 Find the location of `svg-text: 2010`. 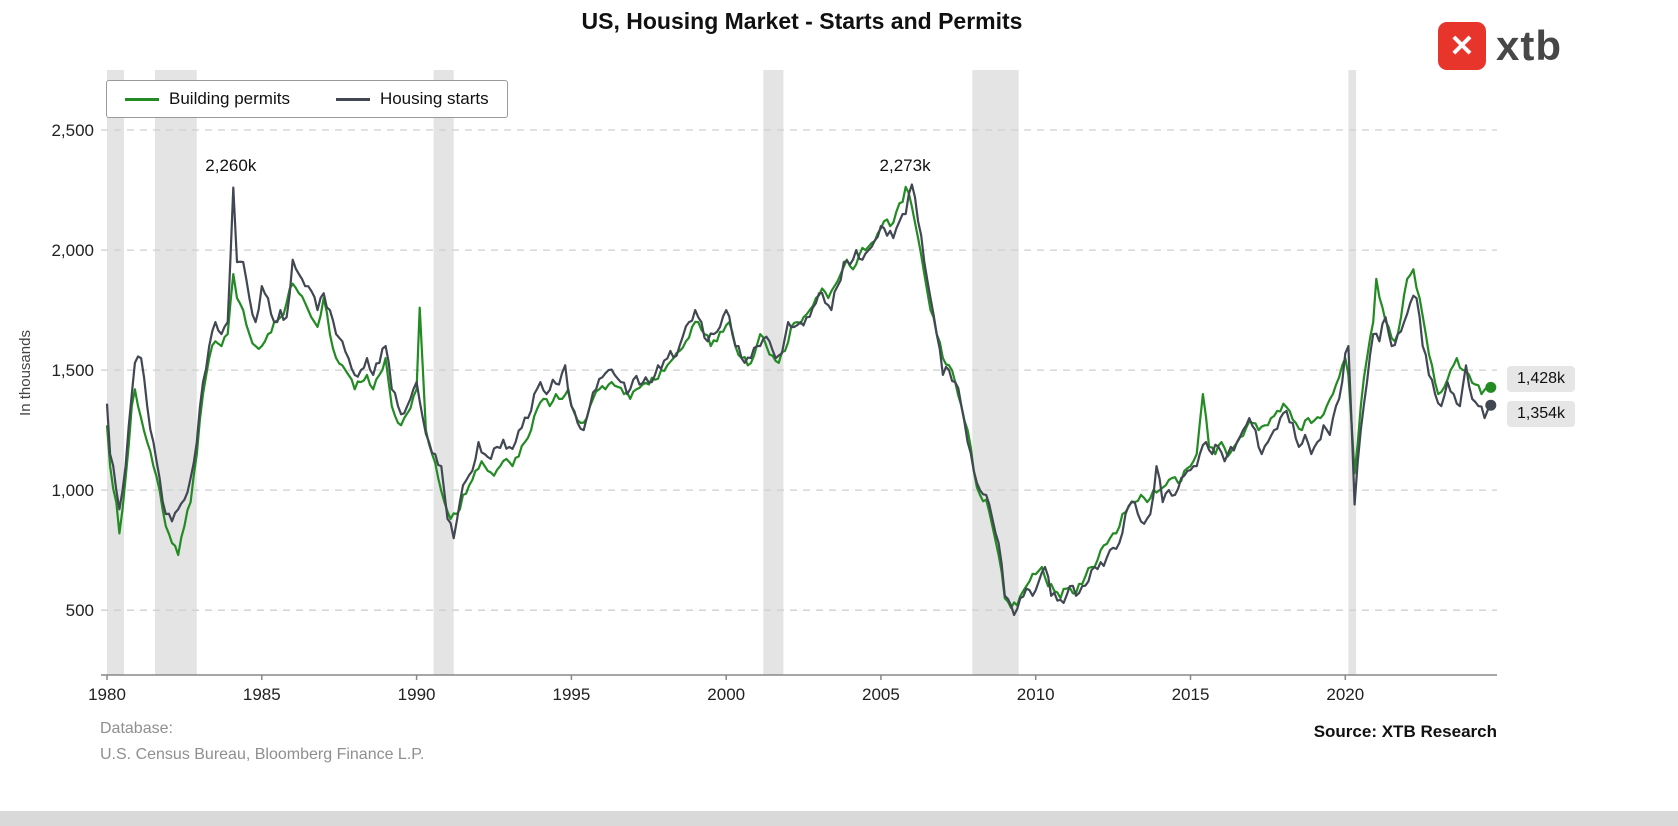

svg-text: 2010 is located at coordinates (1036, 694).